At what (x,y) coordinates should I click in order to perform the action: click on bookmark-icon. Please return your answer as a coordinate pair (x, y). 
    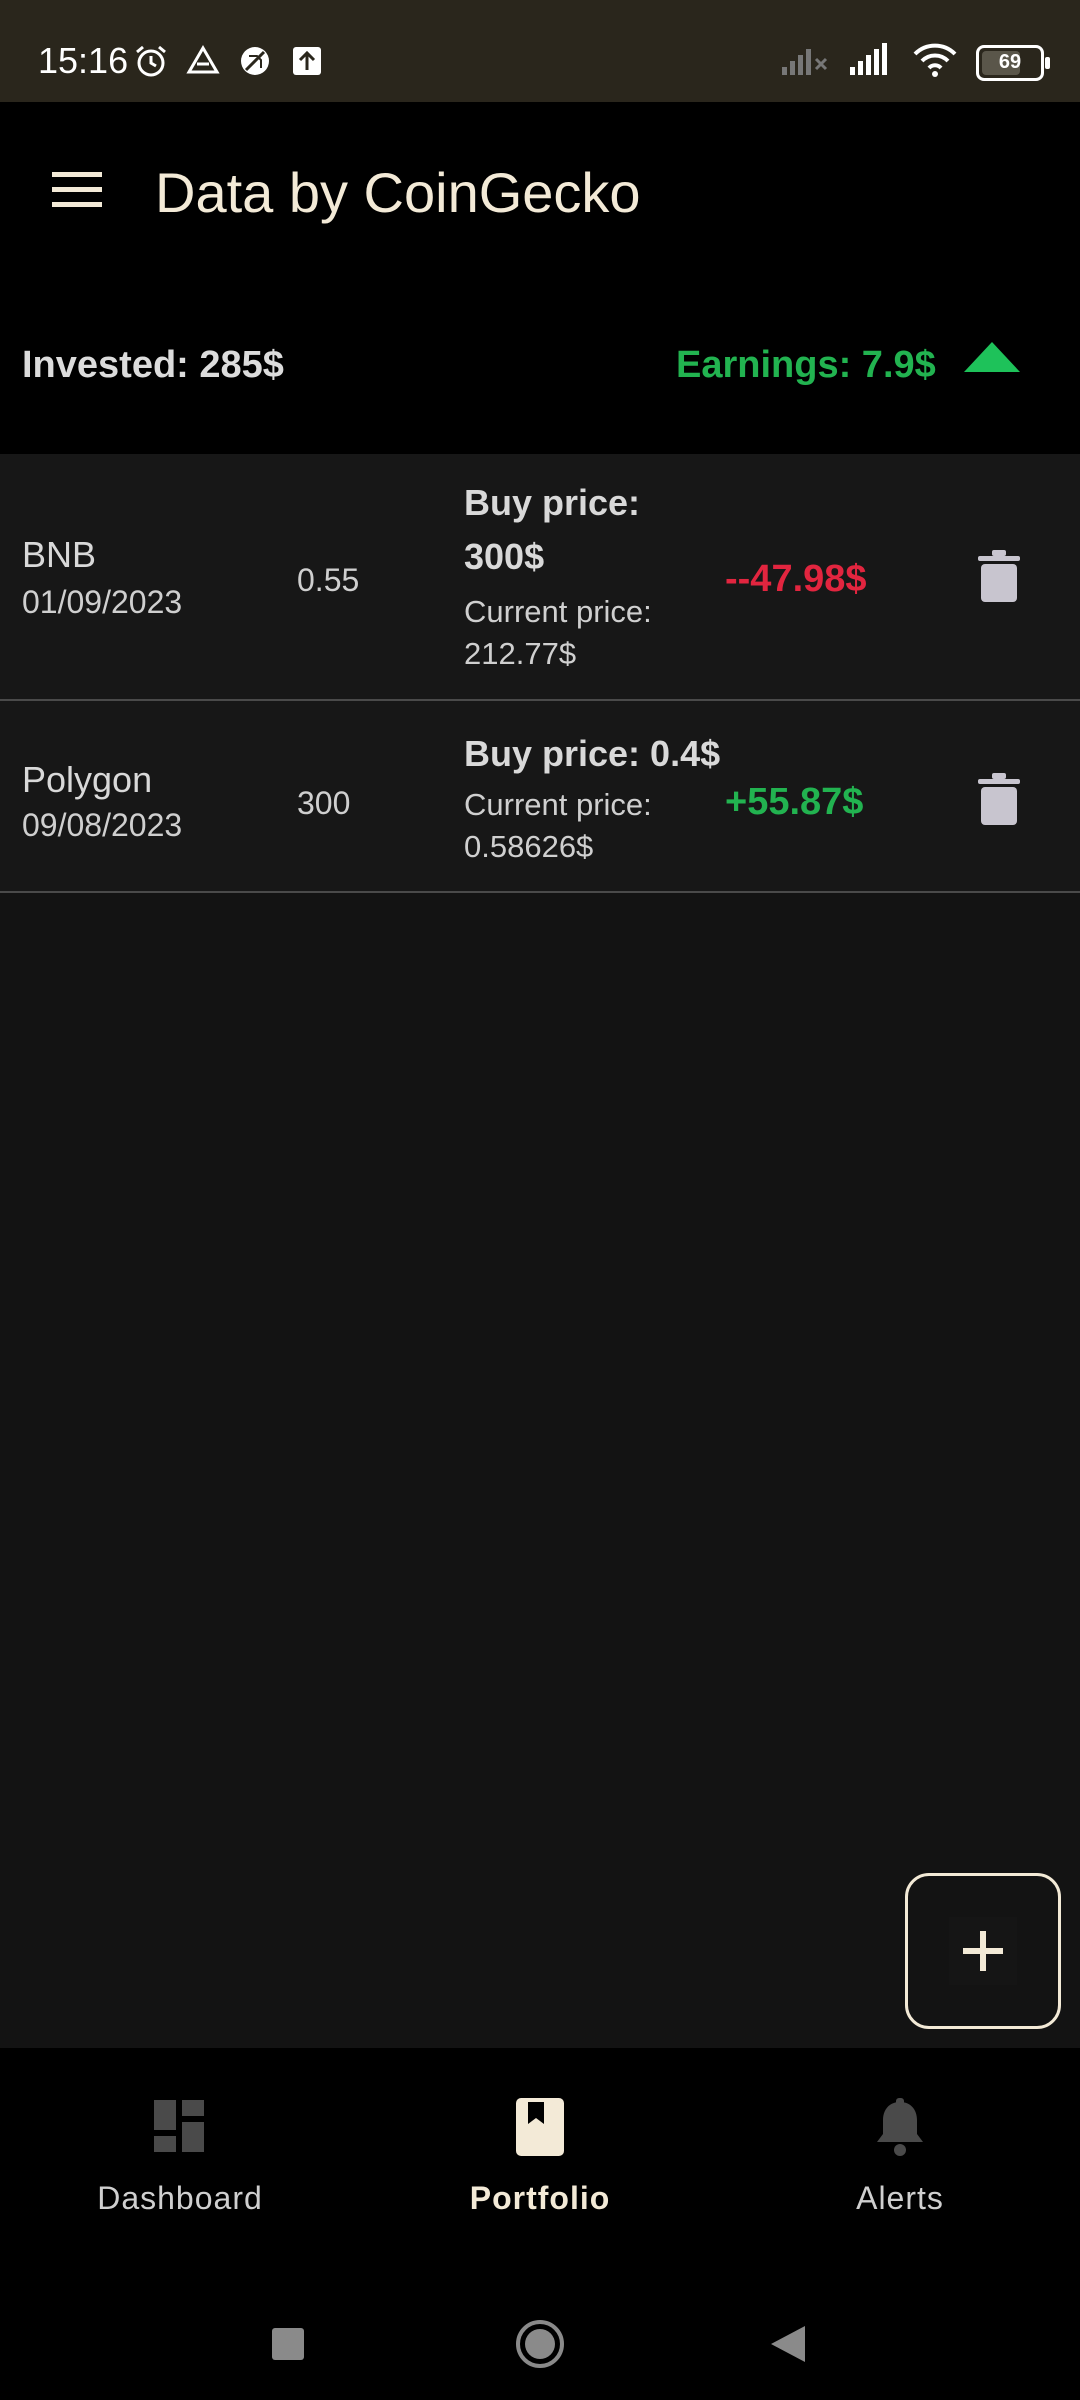
    Looking at the image, I should click on (540, 2129).